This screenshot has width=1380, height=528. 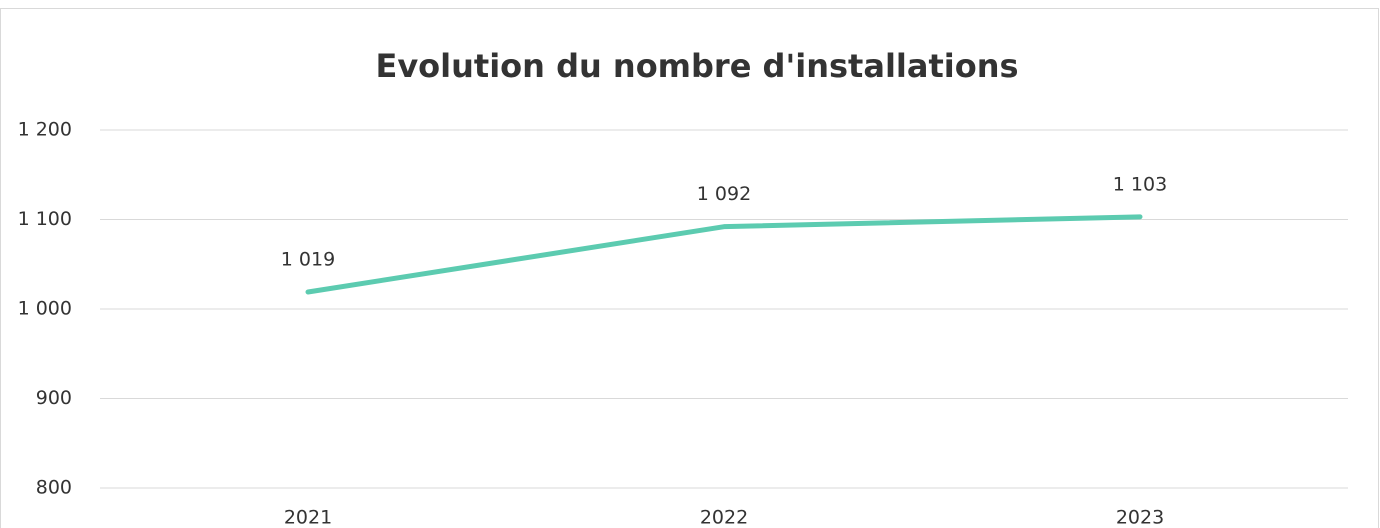 What do you see at coordinates (308, 517) in the screenshot?
I see `x-tick-label: 2021` at bounding box center [308, 517].